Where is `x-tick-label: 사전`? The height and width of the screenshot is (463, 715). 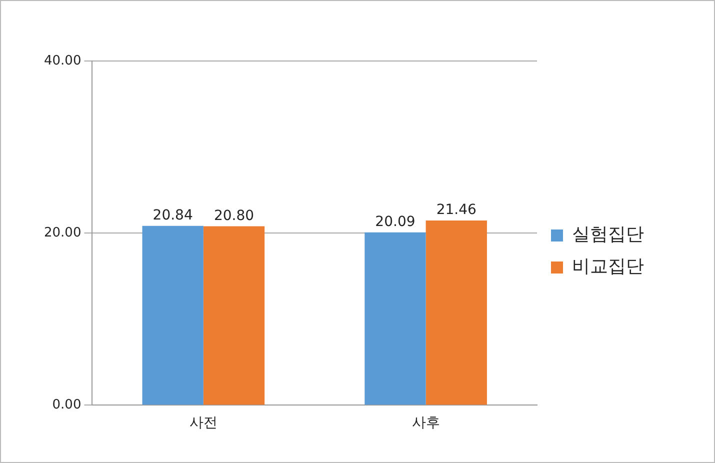 x-tick-label: 사전 is located at coordinates (203, 423).